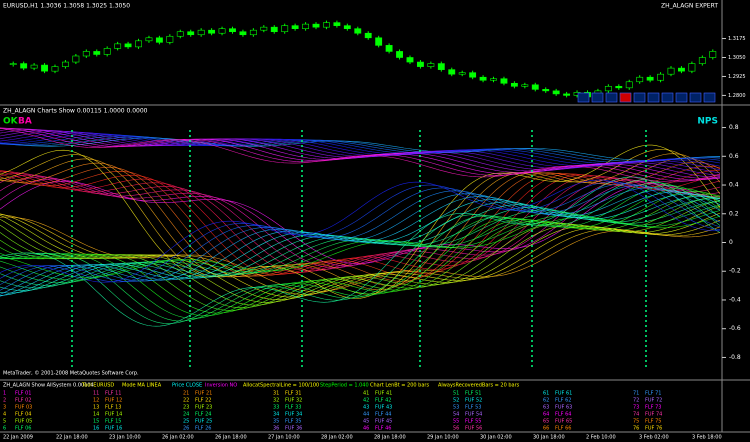 This screenshot has height=442, width=750. What do you see at coordinates (293, 401) in the screenshot?
I see `panel-cell: FUF 32` at bounding box center [293, 401].